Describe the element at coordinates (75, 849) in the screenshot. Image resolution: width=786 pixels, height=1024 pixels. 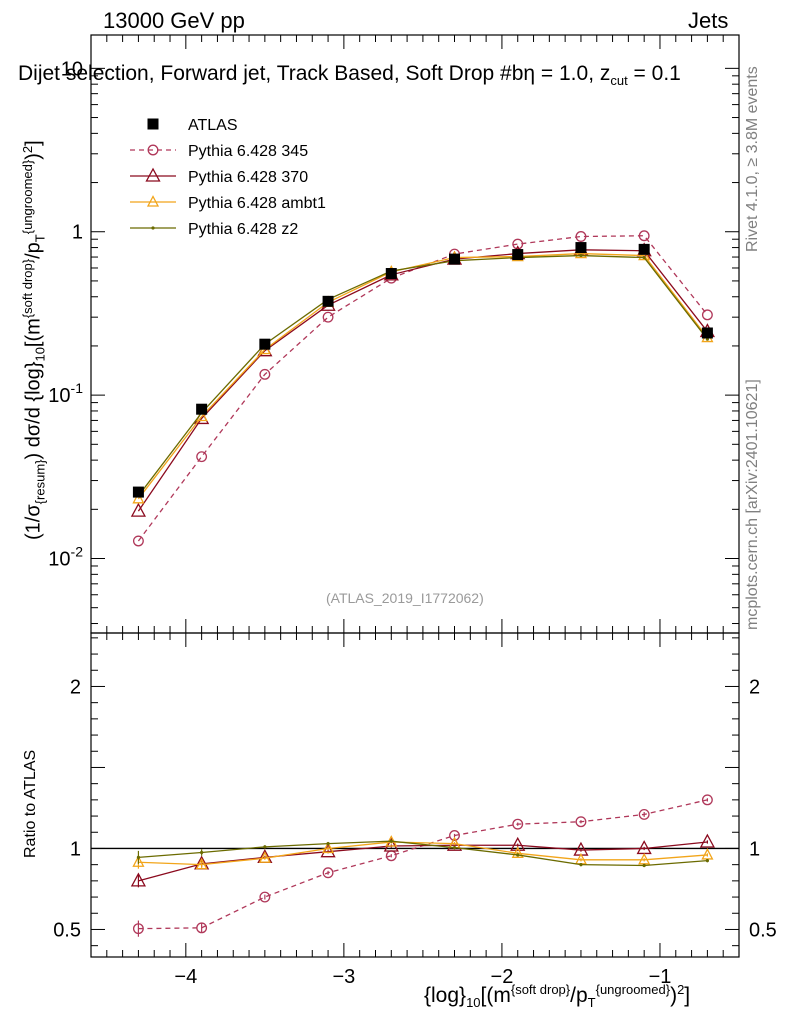
I see `ratio-y-tick-label: 1` at that location.